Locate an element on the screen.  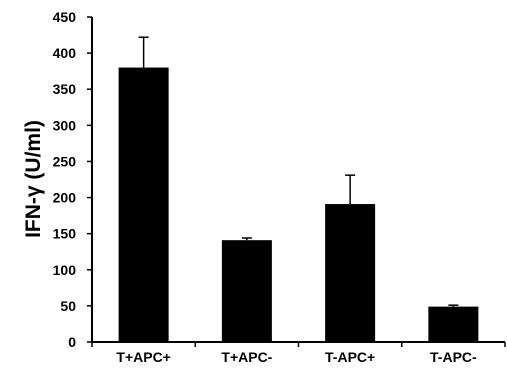
y-tick-label: 250 is located at coordinates (65, 161).